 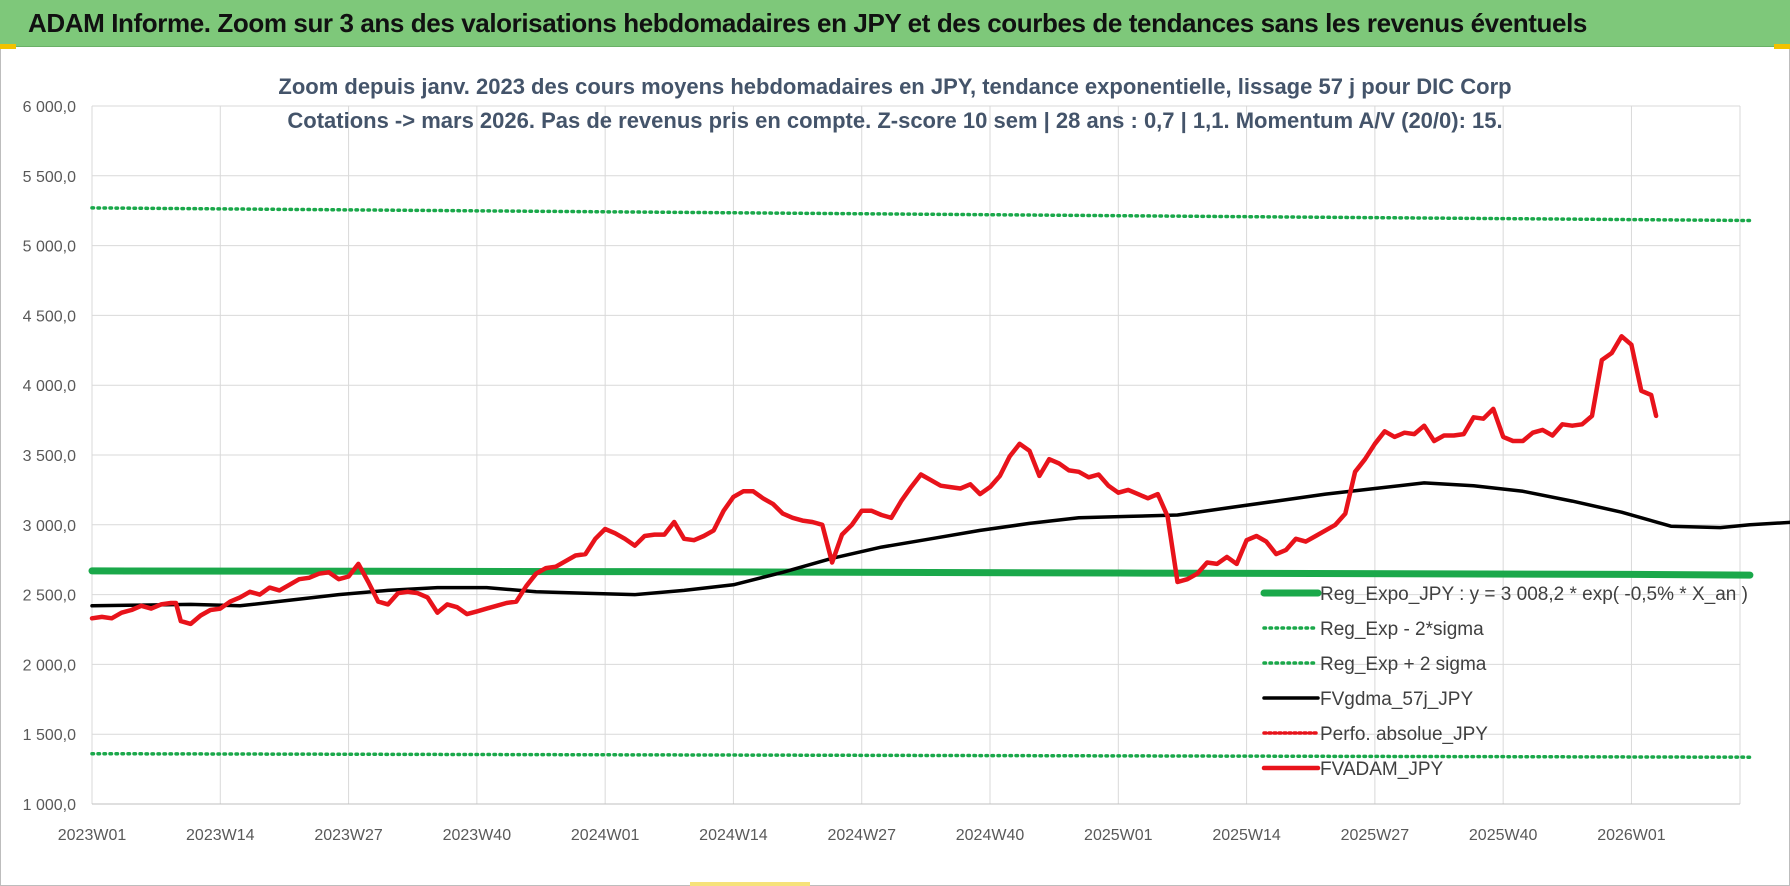 What do you see at coordinates (92, 835) in the screenshot?
I see `x-tick-label: 2023W01` at bounding box center [92, 835].